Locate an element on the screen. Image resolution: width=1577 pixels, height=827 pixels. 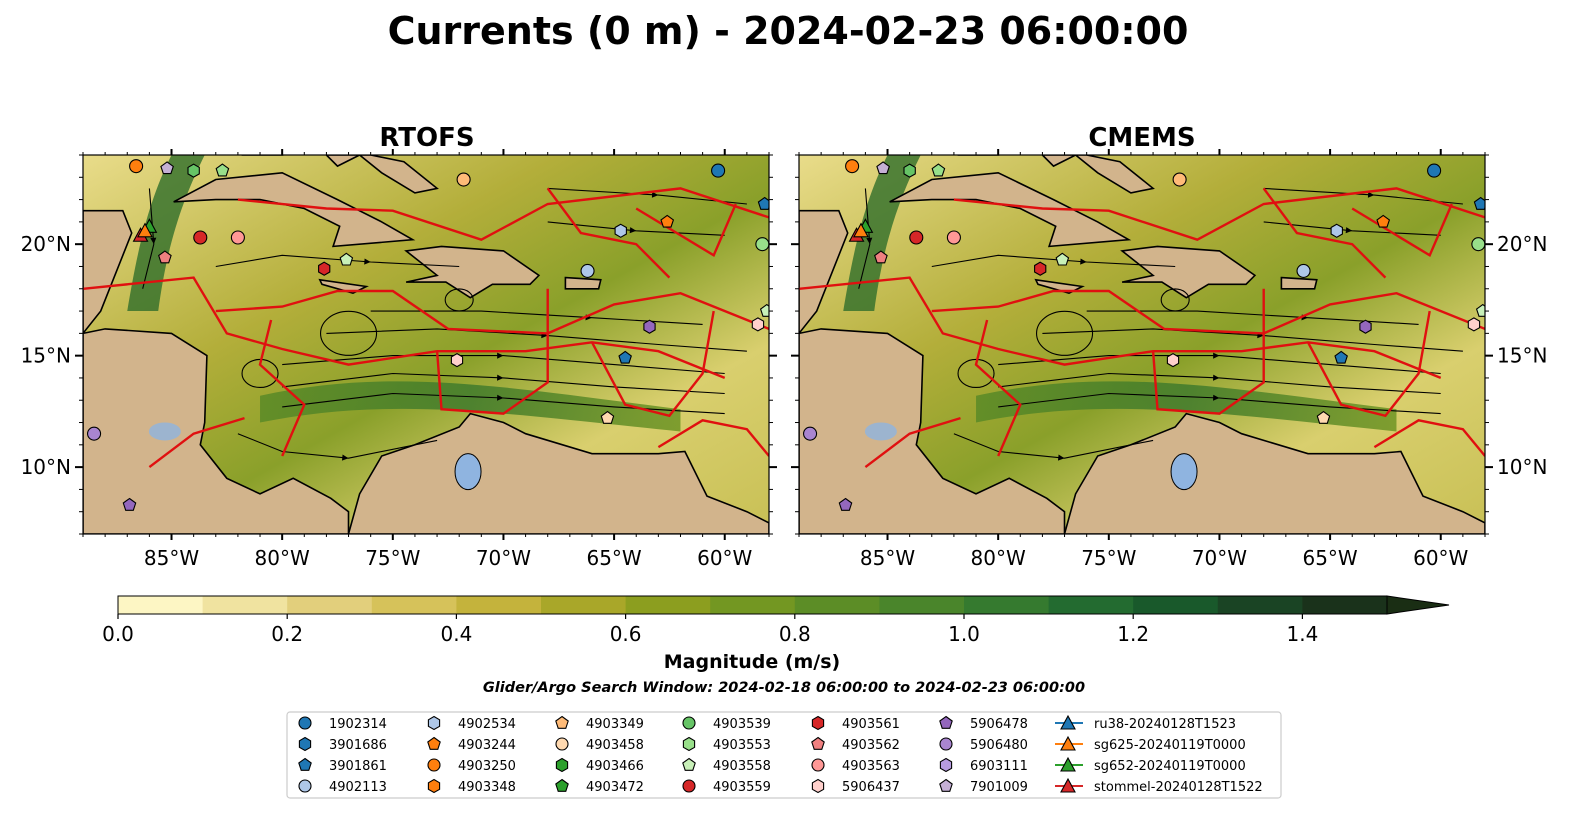
legend-entry: 4903558 is located at coordinates (726, 765).